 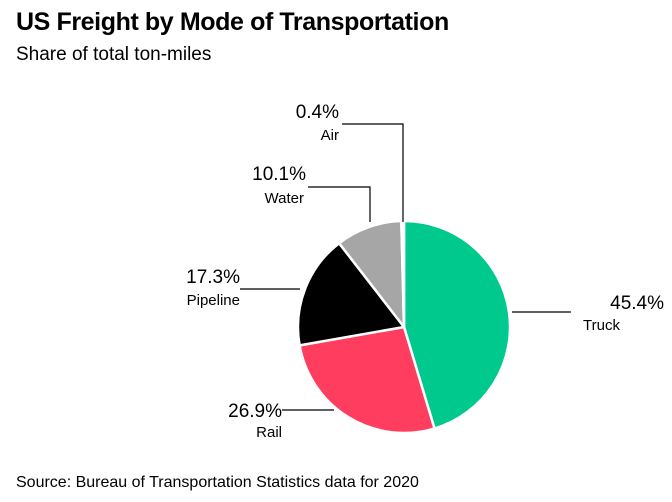 What do you see at coordinates (637, 303) in the screenshot?
I see `data-label-truck-percent: 45.4%` at bounding box center [637, 303].